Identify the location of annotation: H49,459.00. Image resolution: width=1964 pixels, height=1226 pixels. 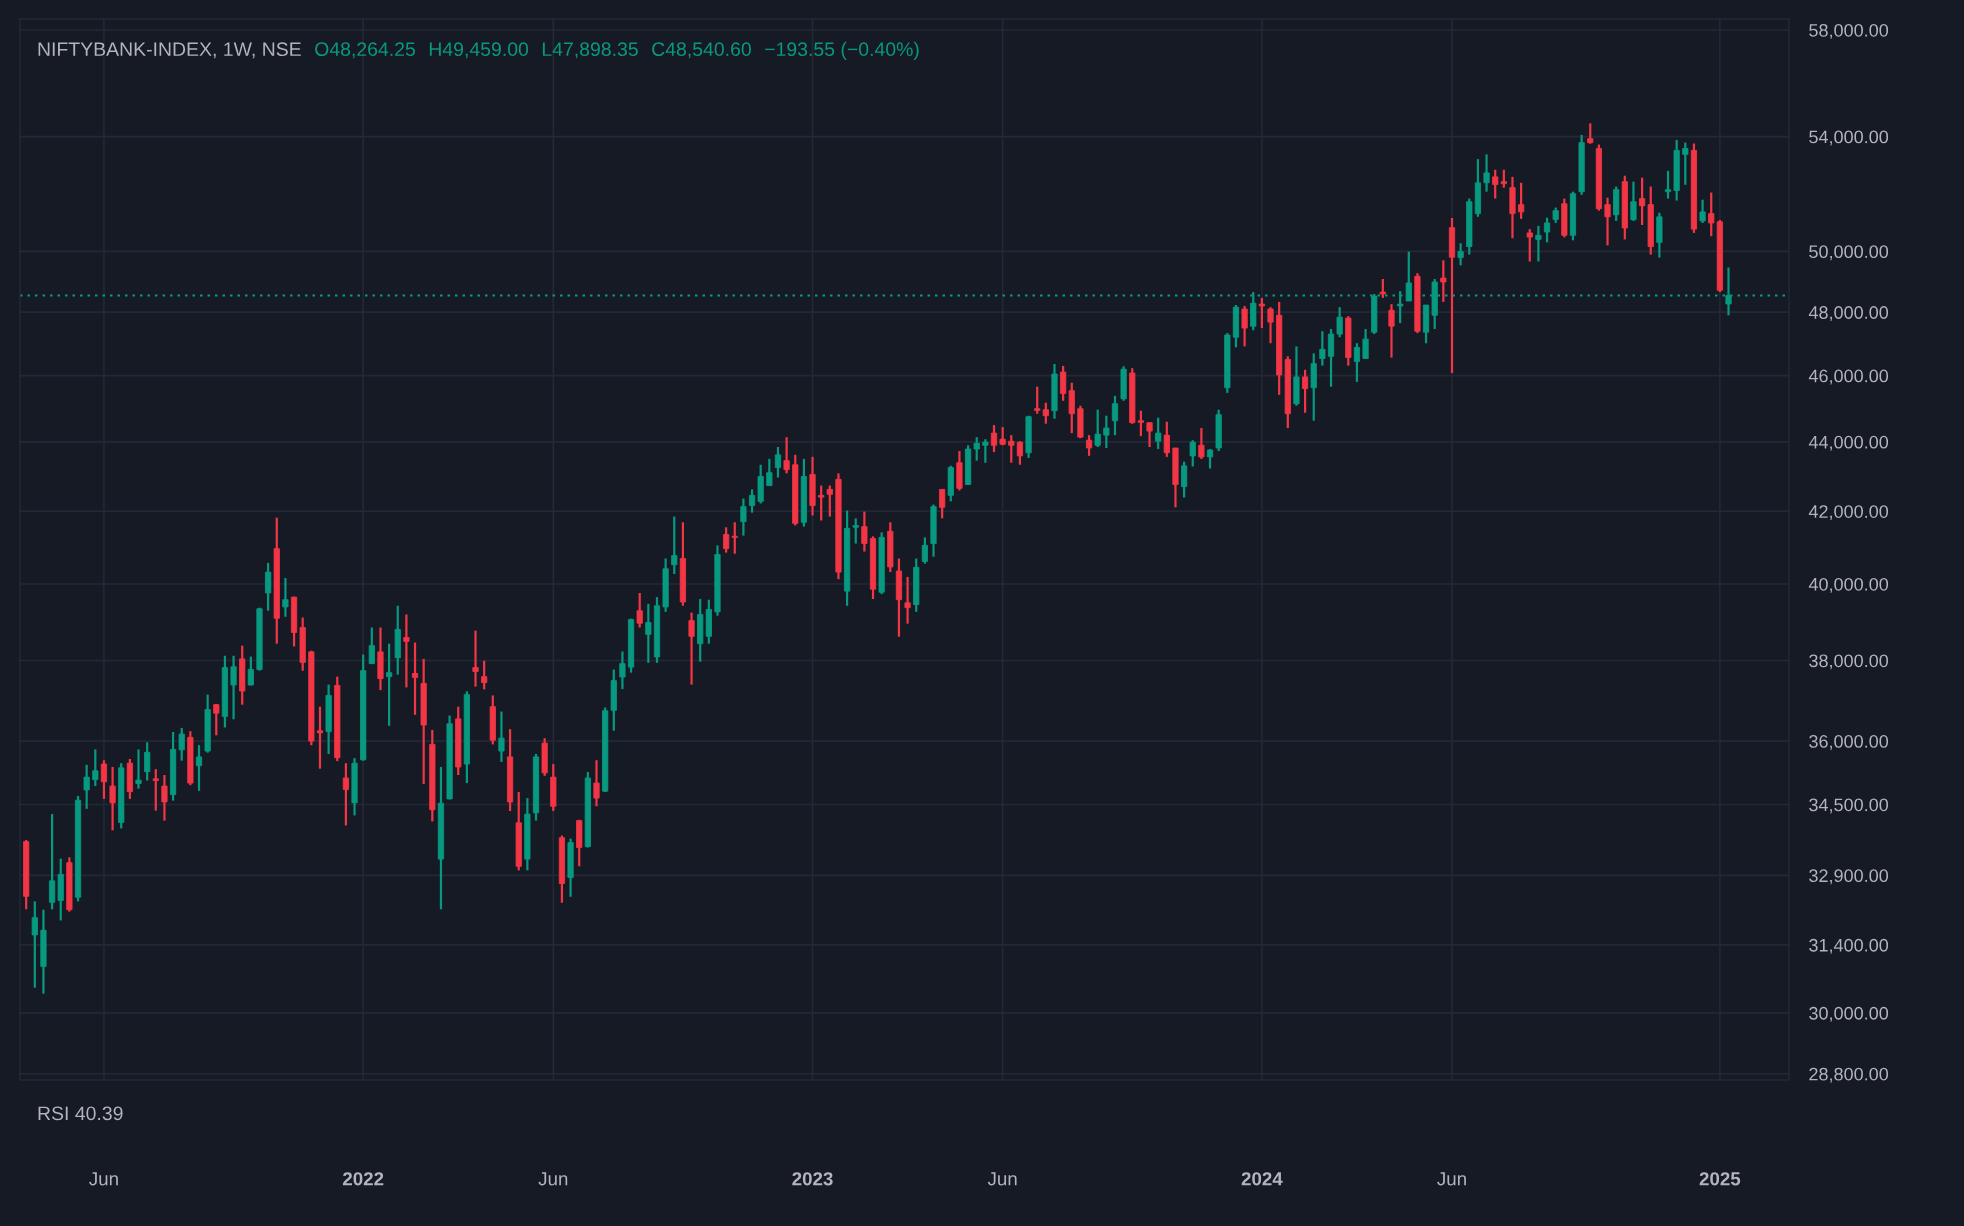
(479, 50).